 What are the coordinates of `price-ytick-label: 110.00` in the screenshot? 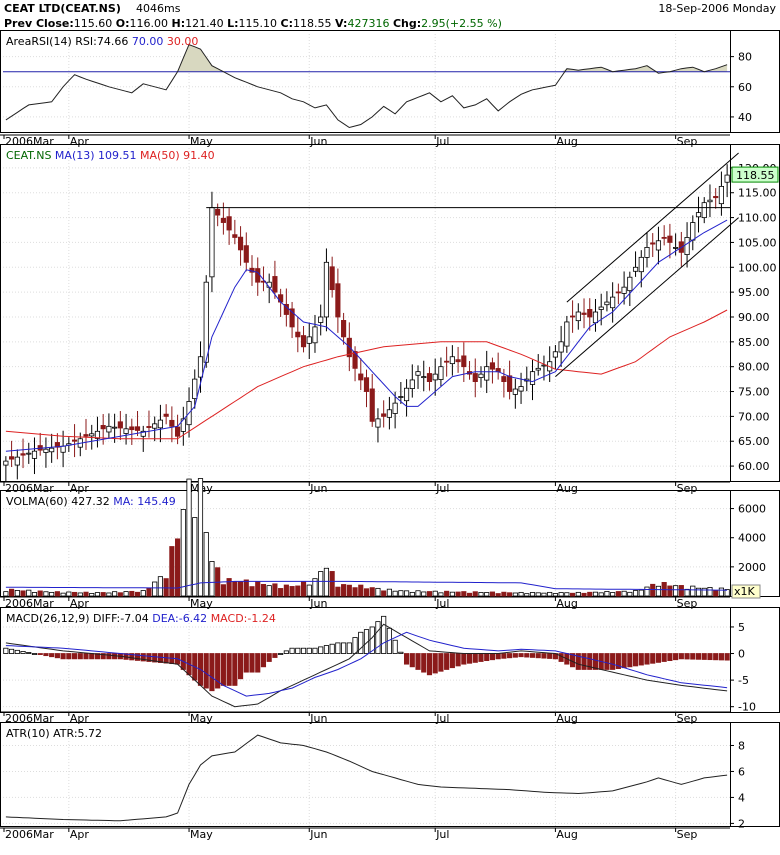 It's located at (757, 218).